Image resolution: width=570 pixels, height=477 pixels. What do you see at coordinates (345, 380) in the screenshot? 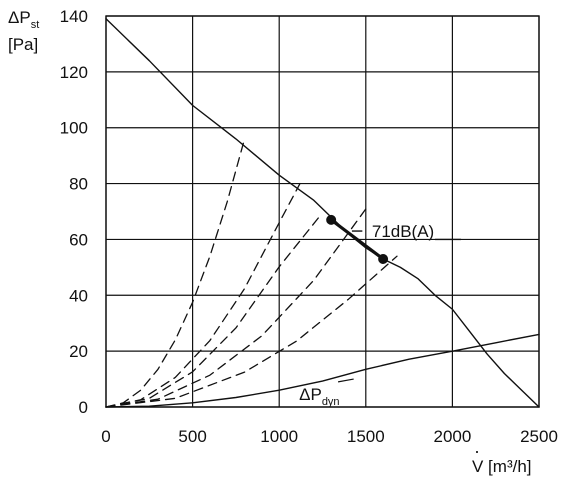
I see `dynamic-pressure-label-leader` at bounding box center [345, 380].